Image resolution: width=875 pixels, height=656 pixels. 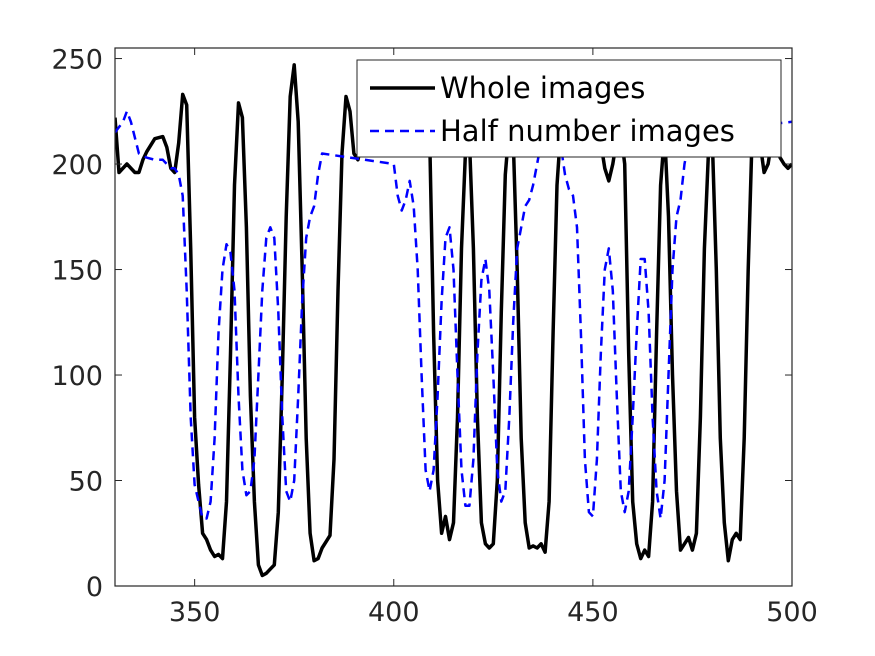 I want to click on y-tick-label: 100, so click(x=77, y=376).